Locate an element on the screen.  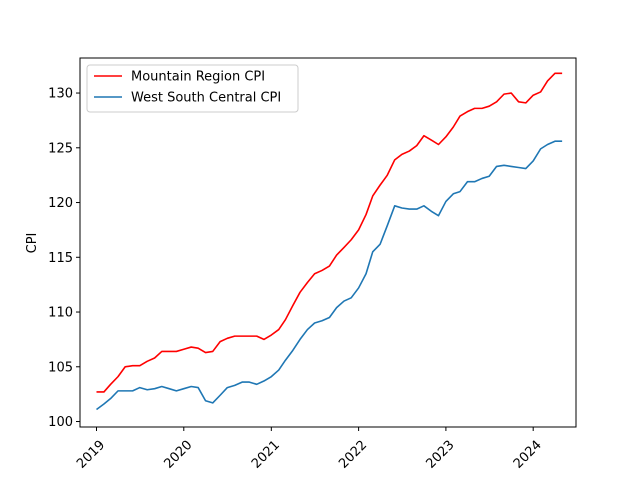
y-tick-label: 120 is located at coordinates (60, 203).